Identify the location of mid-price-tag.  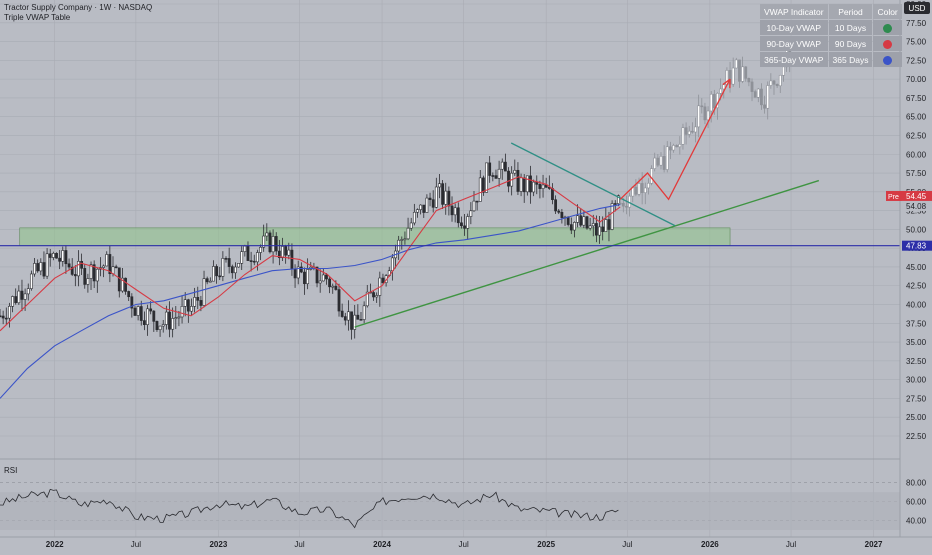
(917, 205).